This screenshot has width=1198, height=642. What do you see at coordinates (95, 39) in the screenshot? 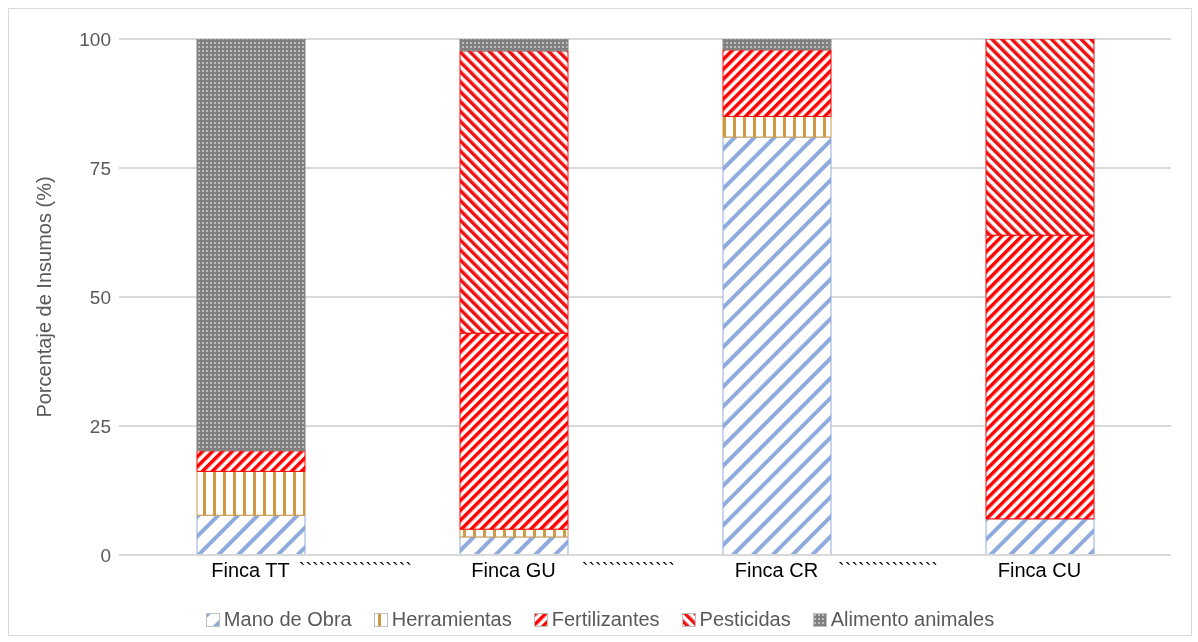
I see `y-tick-label: 100` at bounding box center [95, 39].